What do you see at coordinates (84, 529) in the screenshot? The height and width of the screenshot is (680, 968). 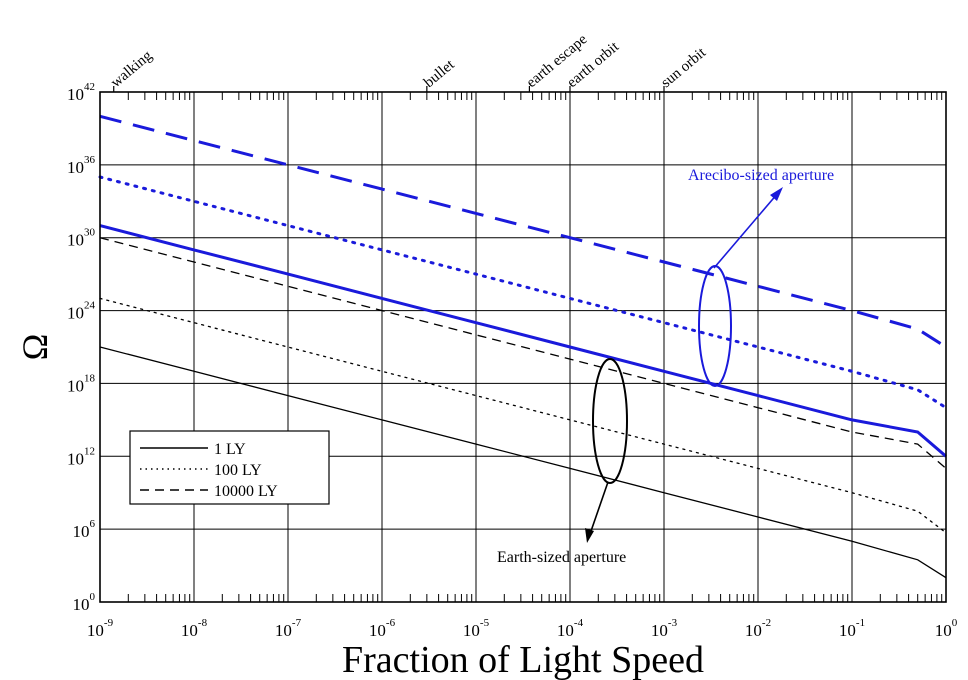 I see `y-tick-label: 10⁶` at bounding box center [84, 529].